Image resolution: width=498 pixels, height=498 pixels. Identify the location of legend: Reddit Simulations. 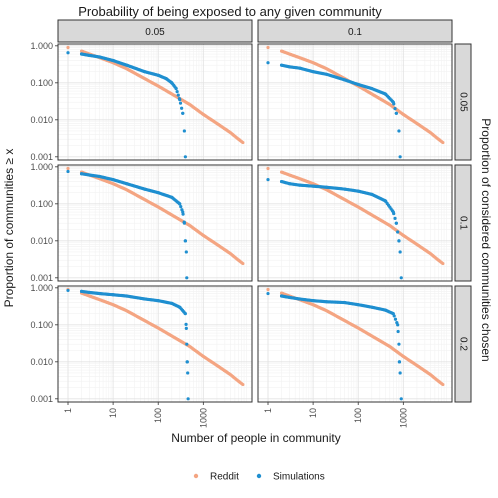
(259, 477).